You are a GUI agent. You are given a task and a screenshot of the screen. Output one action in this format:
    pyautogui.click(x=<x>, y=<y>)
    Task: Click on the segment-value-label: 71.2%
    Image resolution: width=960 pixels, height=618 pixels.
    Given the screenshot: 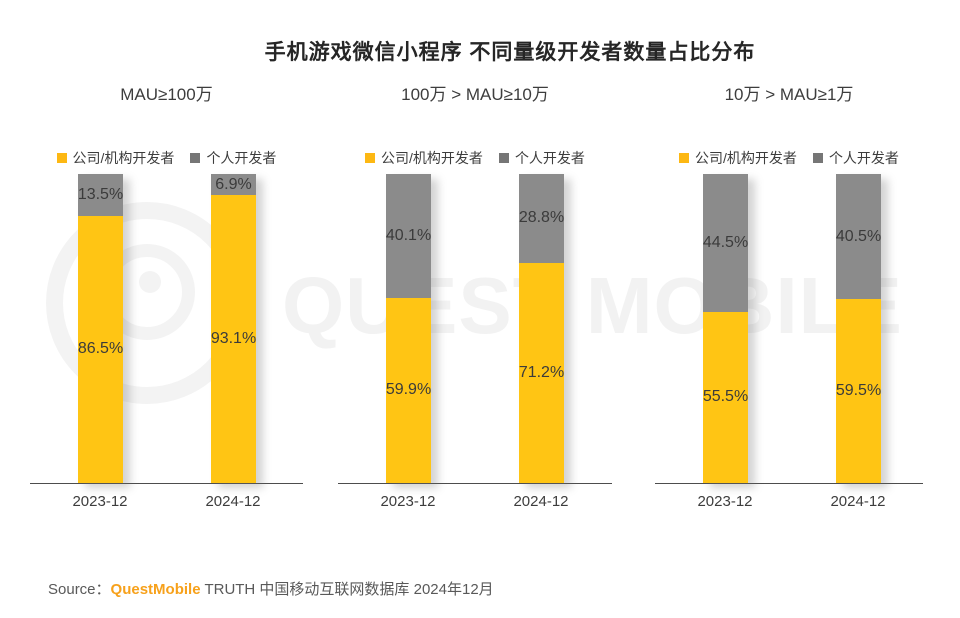 What is the action you would take?
    pyautogui.click(x=541, y=372)
    